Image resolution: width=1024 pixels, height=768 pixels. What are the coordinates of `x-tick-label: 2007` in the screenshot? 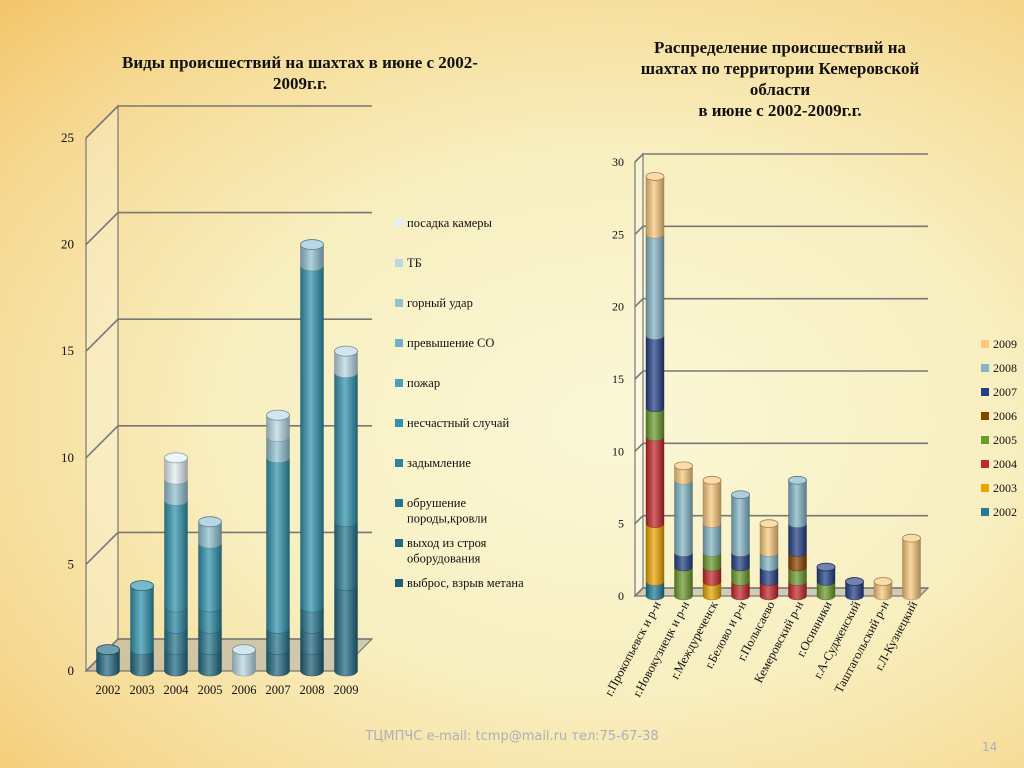 It's located at (278, 690).